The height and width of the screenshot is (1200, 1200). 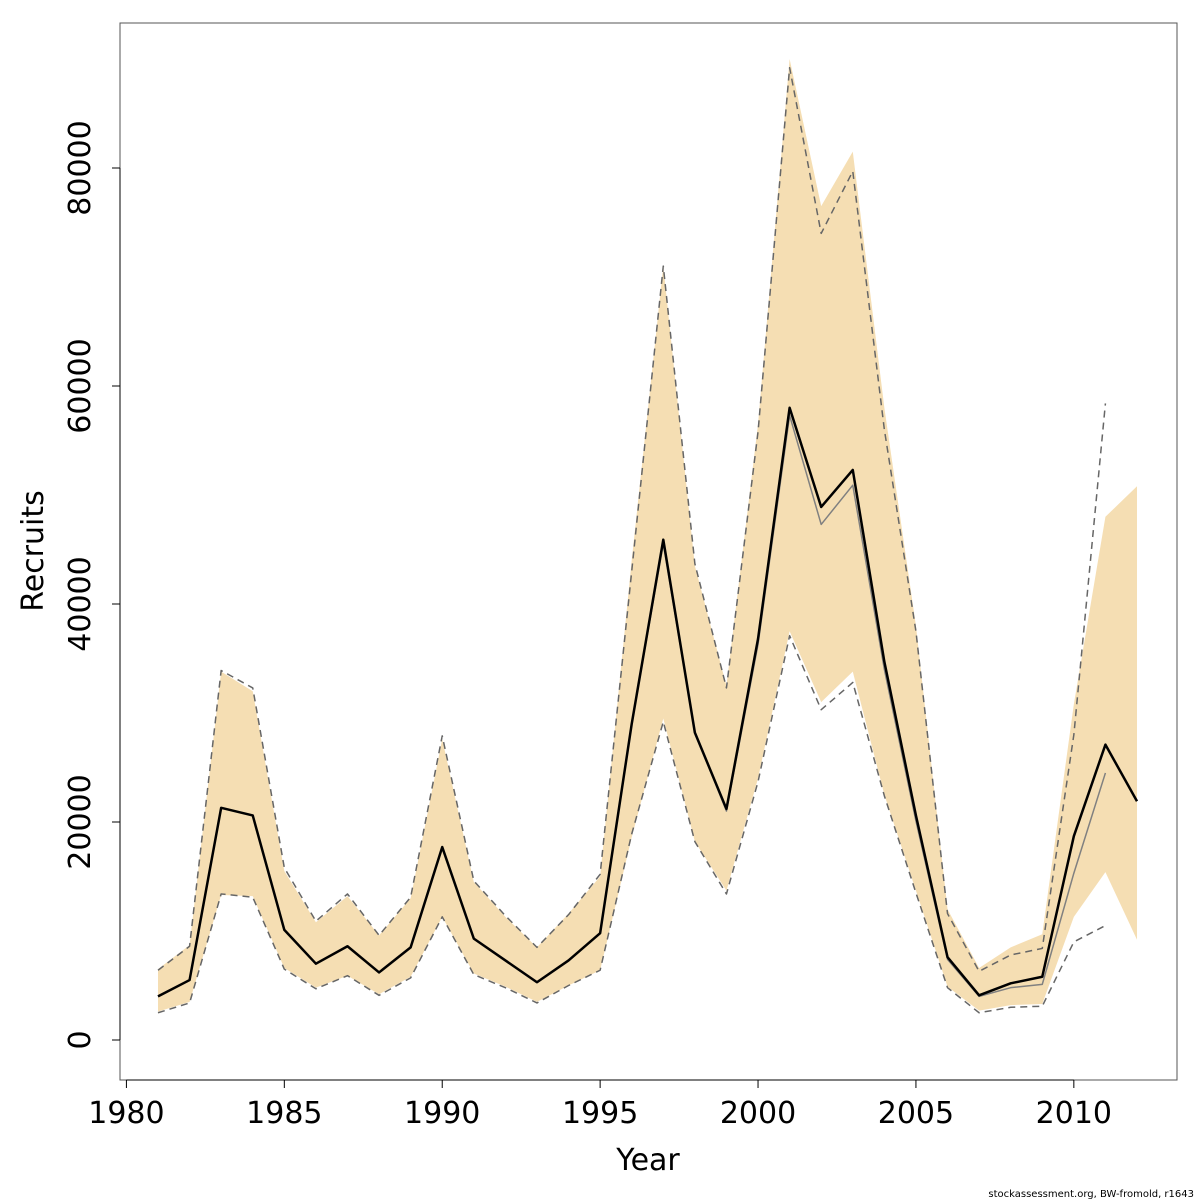 What do you see at coordinates (80, 385) in the screenshot?
I see `y-tick-label: 60000` at bounding box center [80, 385].